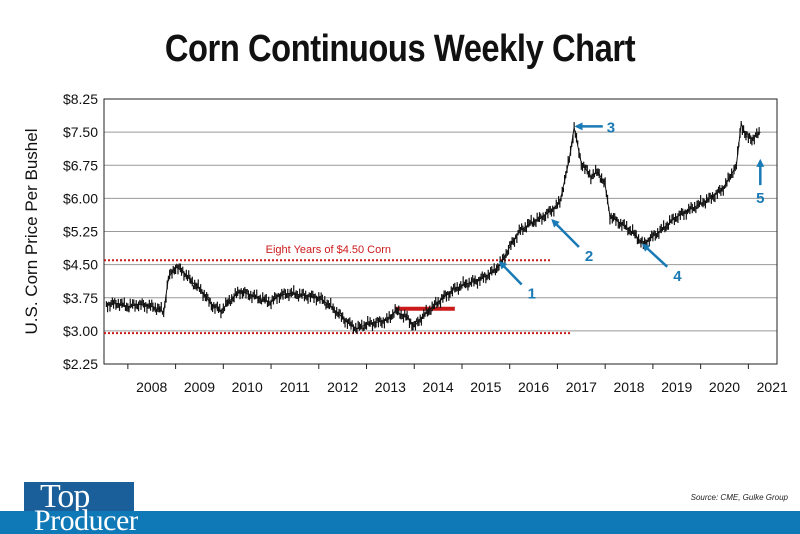 This screenshot has width=800, height=534. I want to click on callout-number: 4, so click(677, 276).